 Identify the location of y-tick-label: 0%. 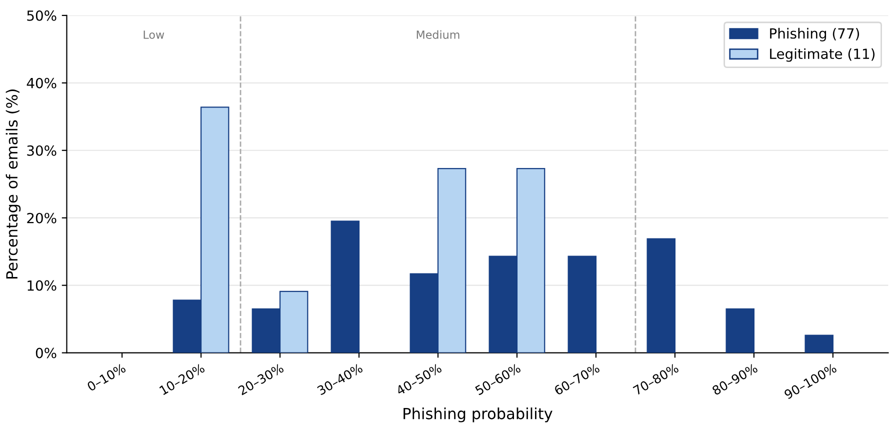
(46, 353).